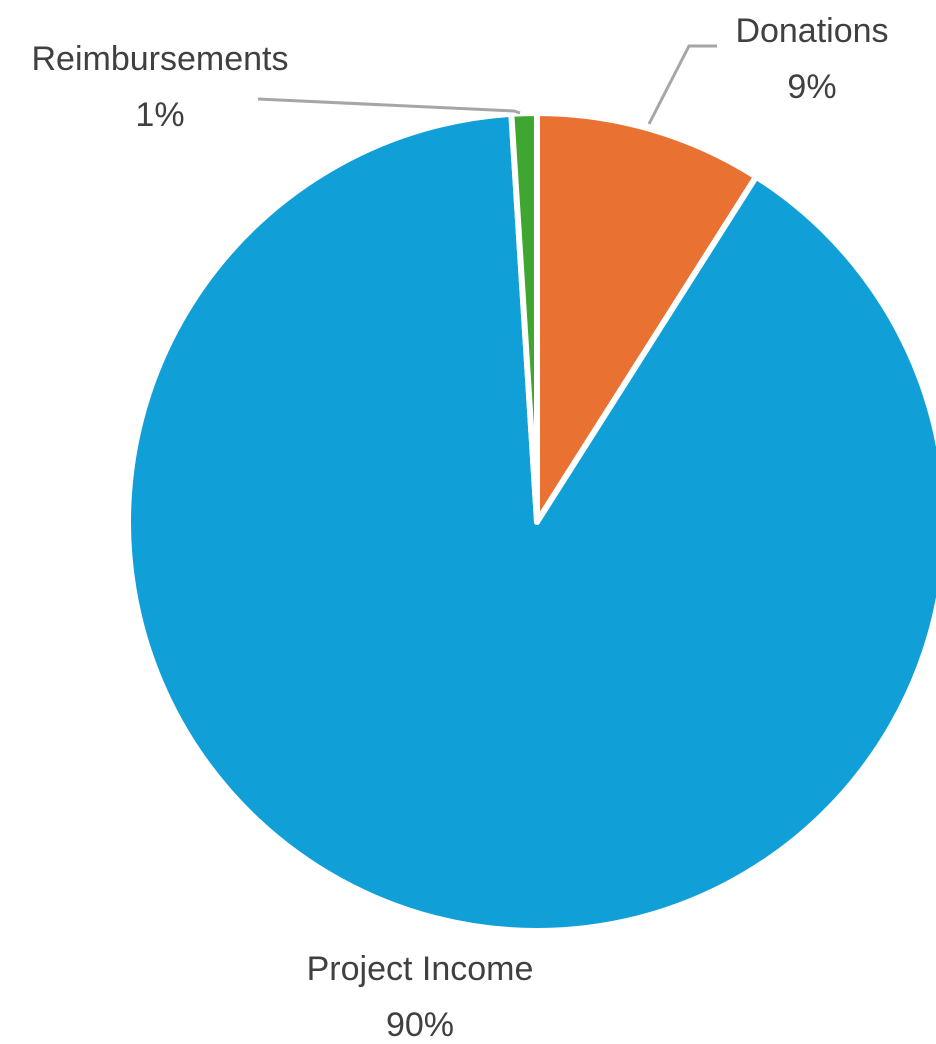 The image size is (936, 1044). What do you see at coordinates (420, 1025) in the screenshot?
I see `data-label-value-project-income: 90%` at bounding box center [420, 1025].